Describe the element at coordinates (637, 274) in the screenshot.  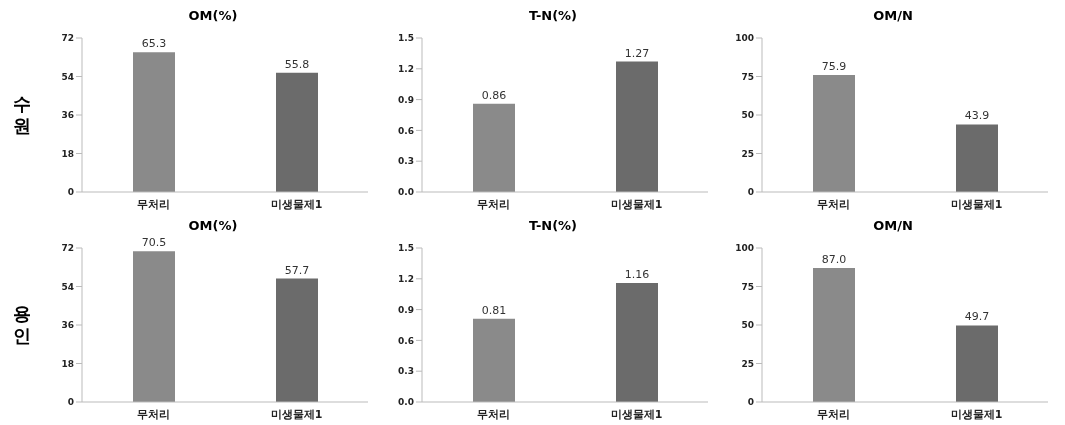
I see `data-label: 1.16` at that location.